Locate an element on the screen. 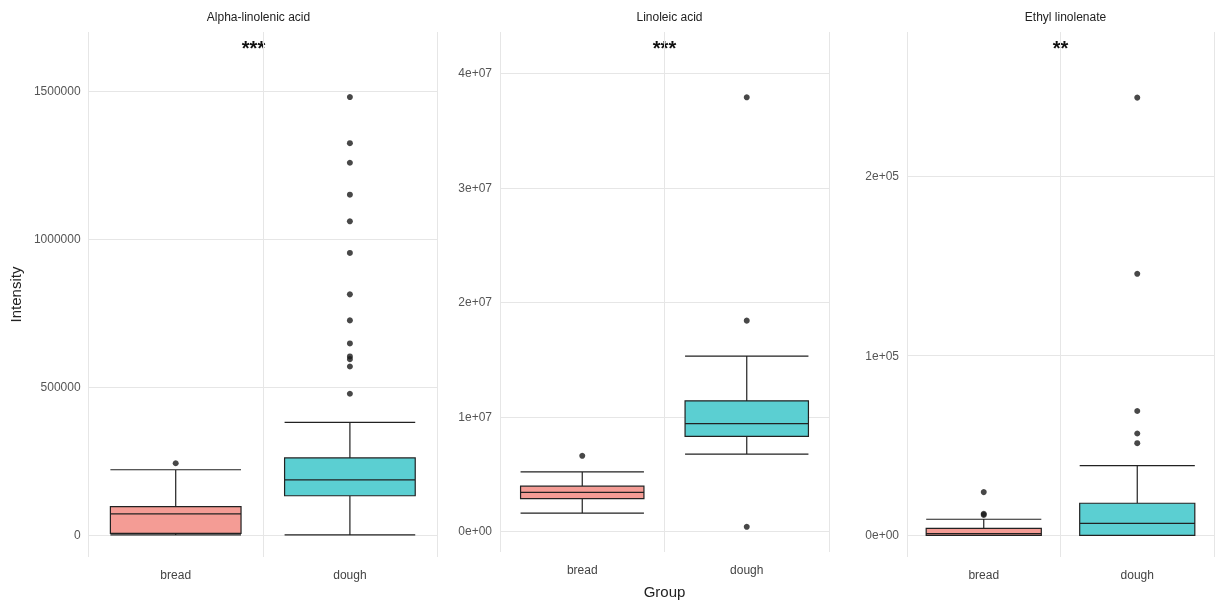  y-tick-label: 1500000 is located at coordinates (57, 91).